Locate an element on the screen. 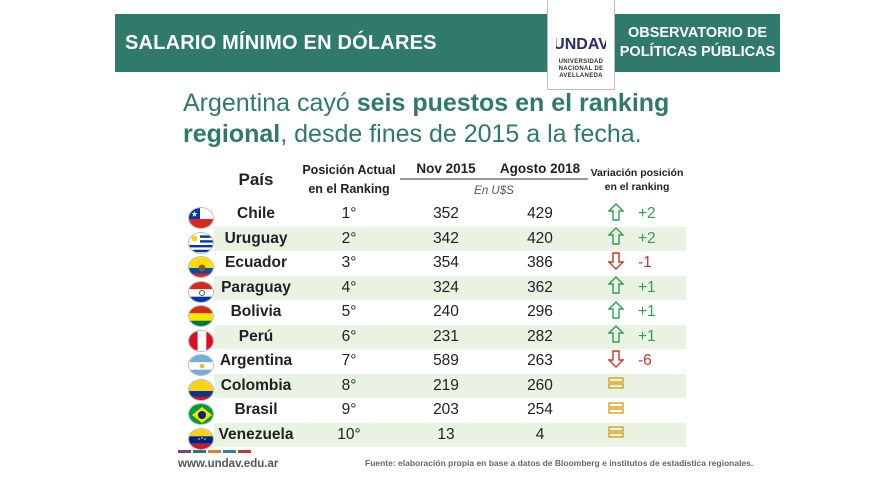 The height and width of the screenshot is (495, 880). variation-value: -1 is located at coordinates (645, 263).